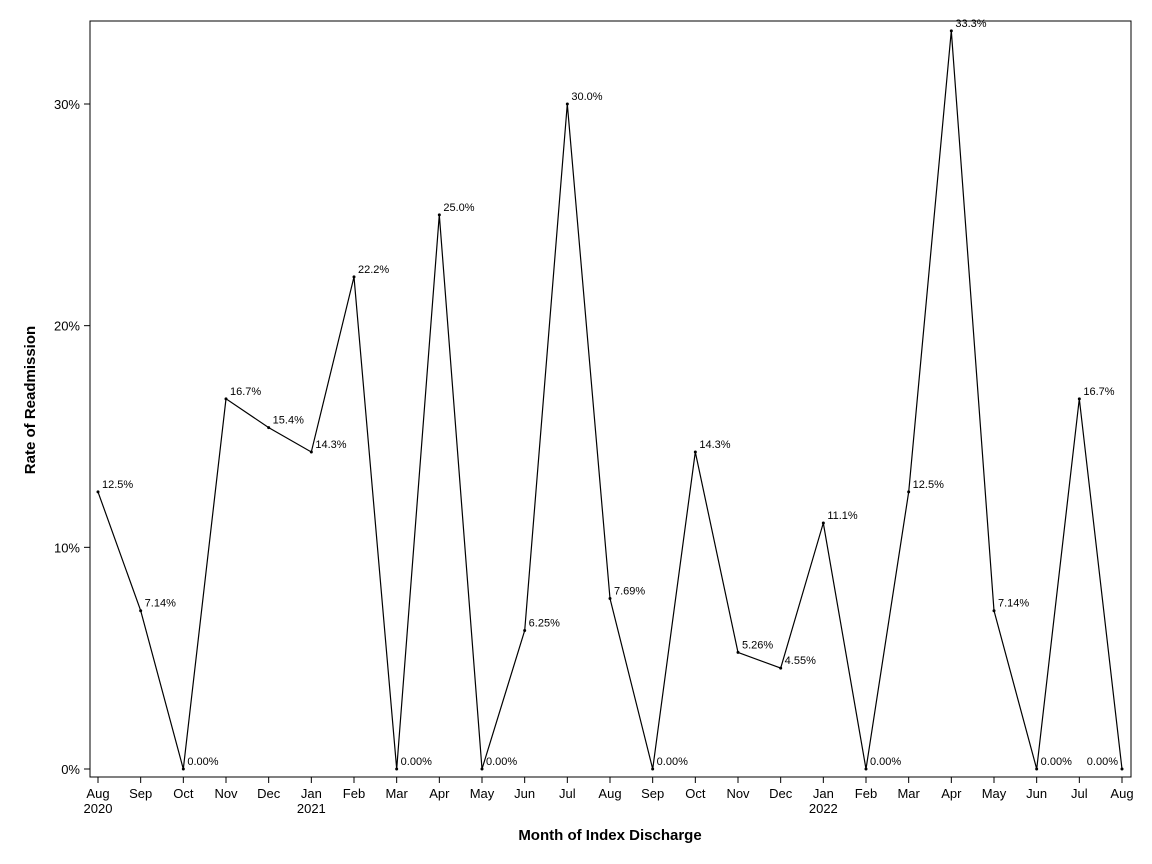 The image size is (1152, 864). What do you see at coordinates (311, 808) in the screenshot?
I see `x-year-label: 2021` at bounding box center [311, 808].